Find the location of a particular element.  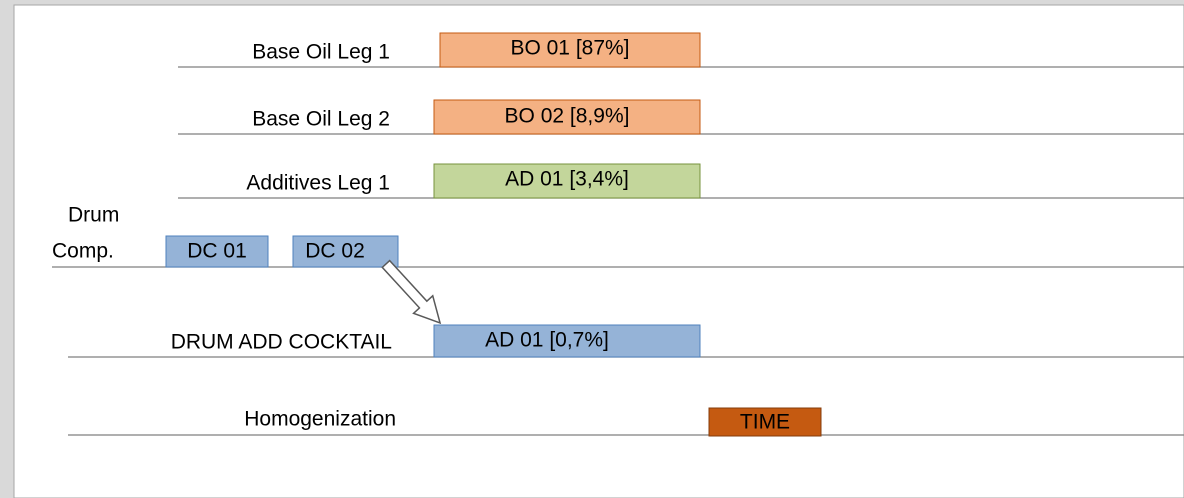

row-label: DRUM ADD COCKTAIL is located at coordinates (281, 342).